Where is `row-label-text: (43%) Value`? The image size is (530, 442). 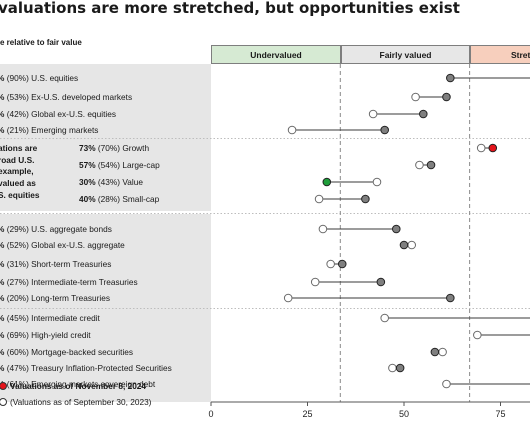 row-label-text: (43%) Value is located at coordinates (119, 182).